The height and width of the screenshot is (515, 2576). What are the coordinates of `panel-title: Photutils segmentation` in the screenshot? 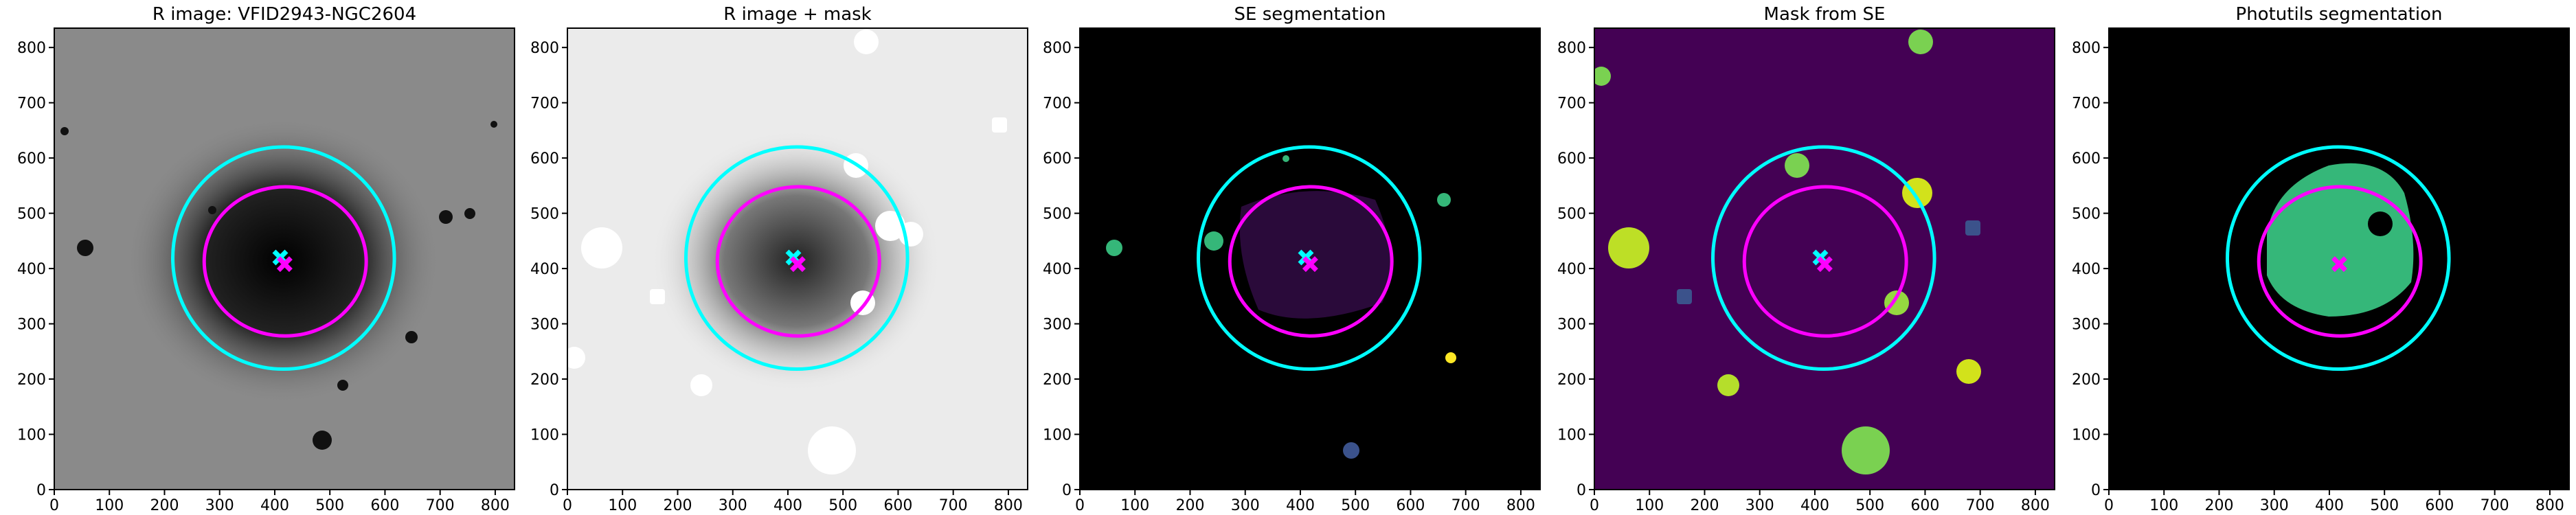 It's located at (2339, 14).